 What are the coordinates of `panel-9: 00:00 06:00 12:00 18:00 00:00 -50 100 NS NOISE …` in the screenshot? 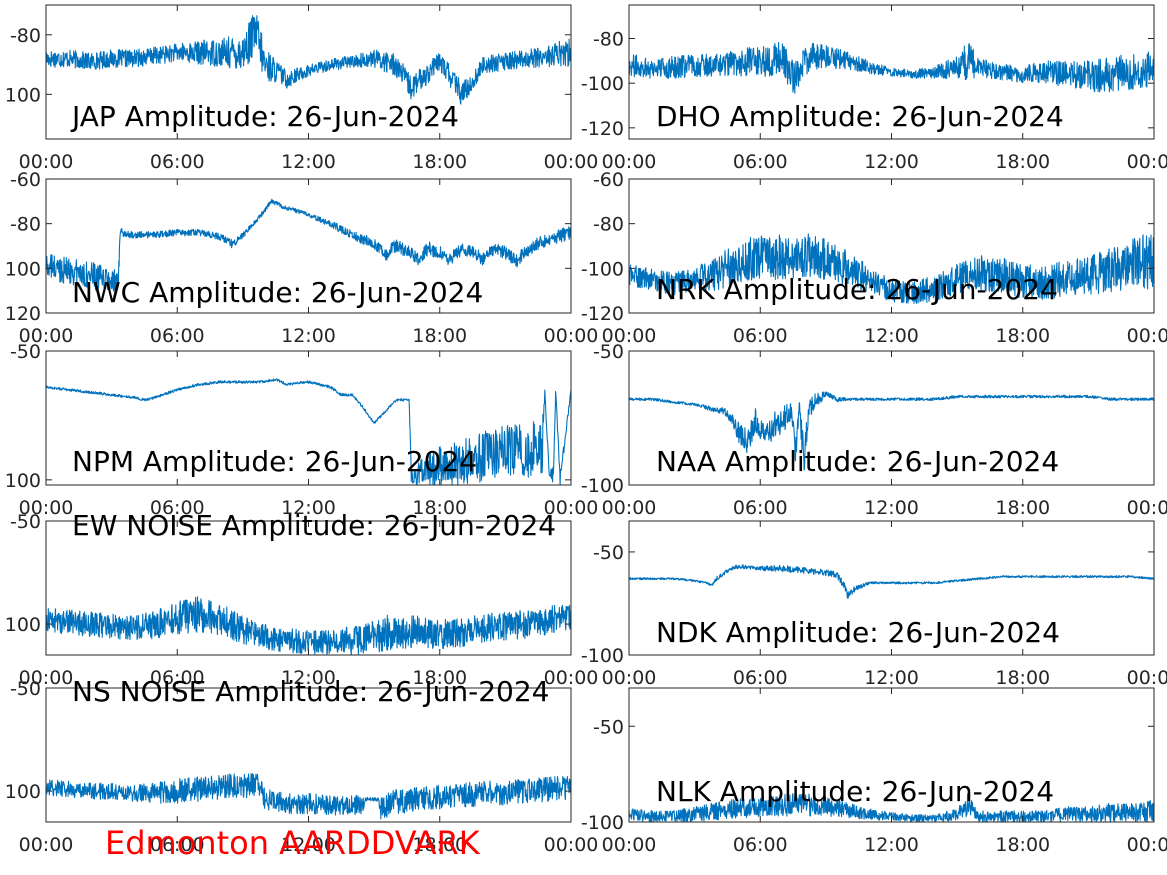 It's located at (302, 765).